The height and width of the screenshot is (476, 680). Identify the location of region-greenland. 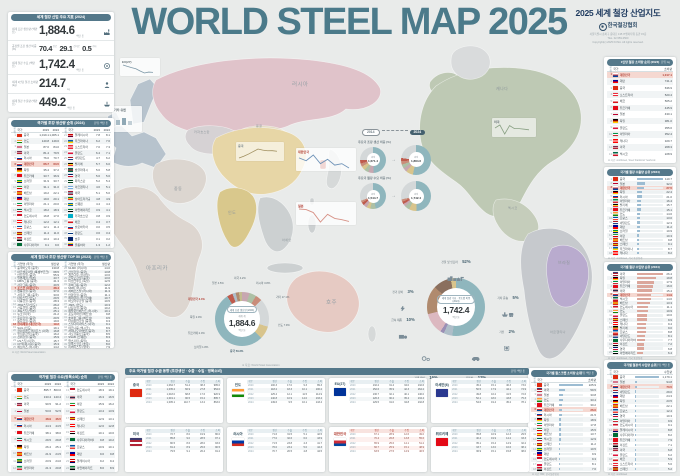
(470, 62).